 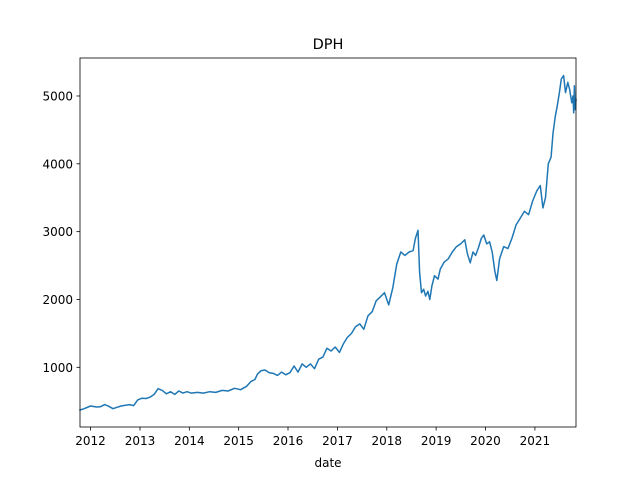 What do you see at coordinates (535, 441) in the screenshot?
I see `x-tick-label: 2021` at bounding box center [535, 441].